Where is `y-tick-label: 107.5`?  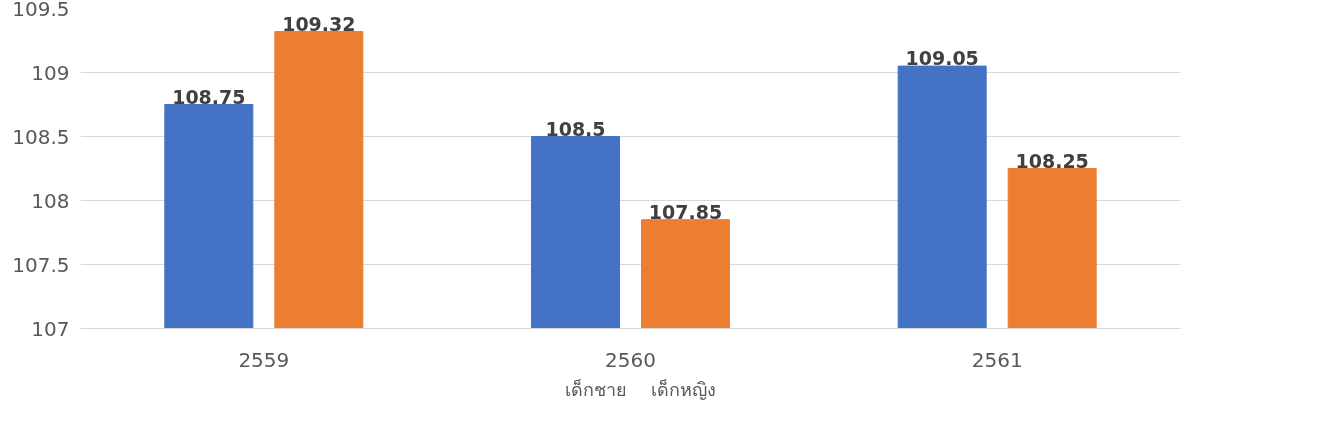 y-tick-label: 107.5 is located at coordinates (41, 264).